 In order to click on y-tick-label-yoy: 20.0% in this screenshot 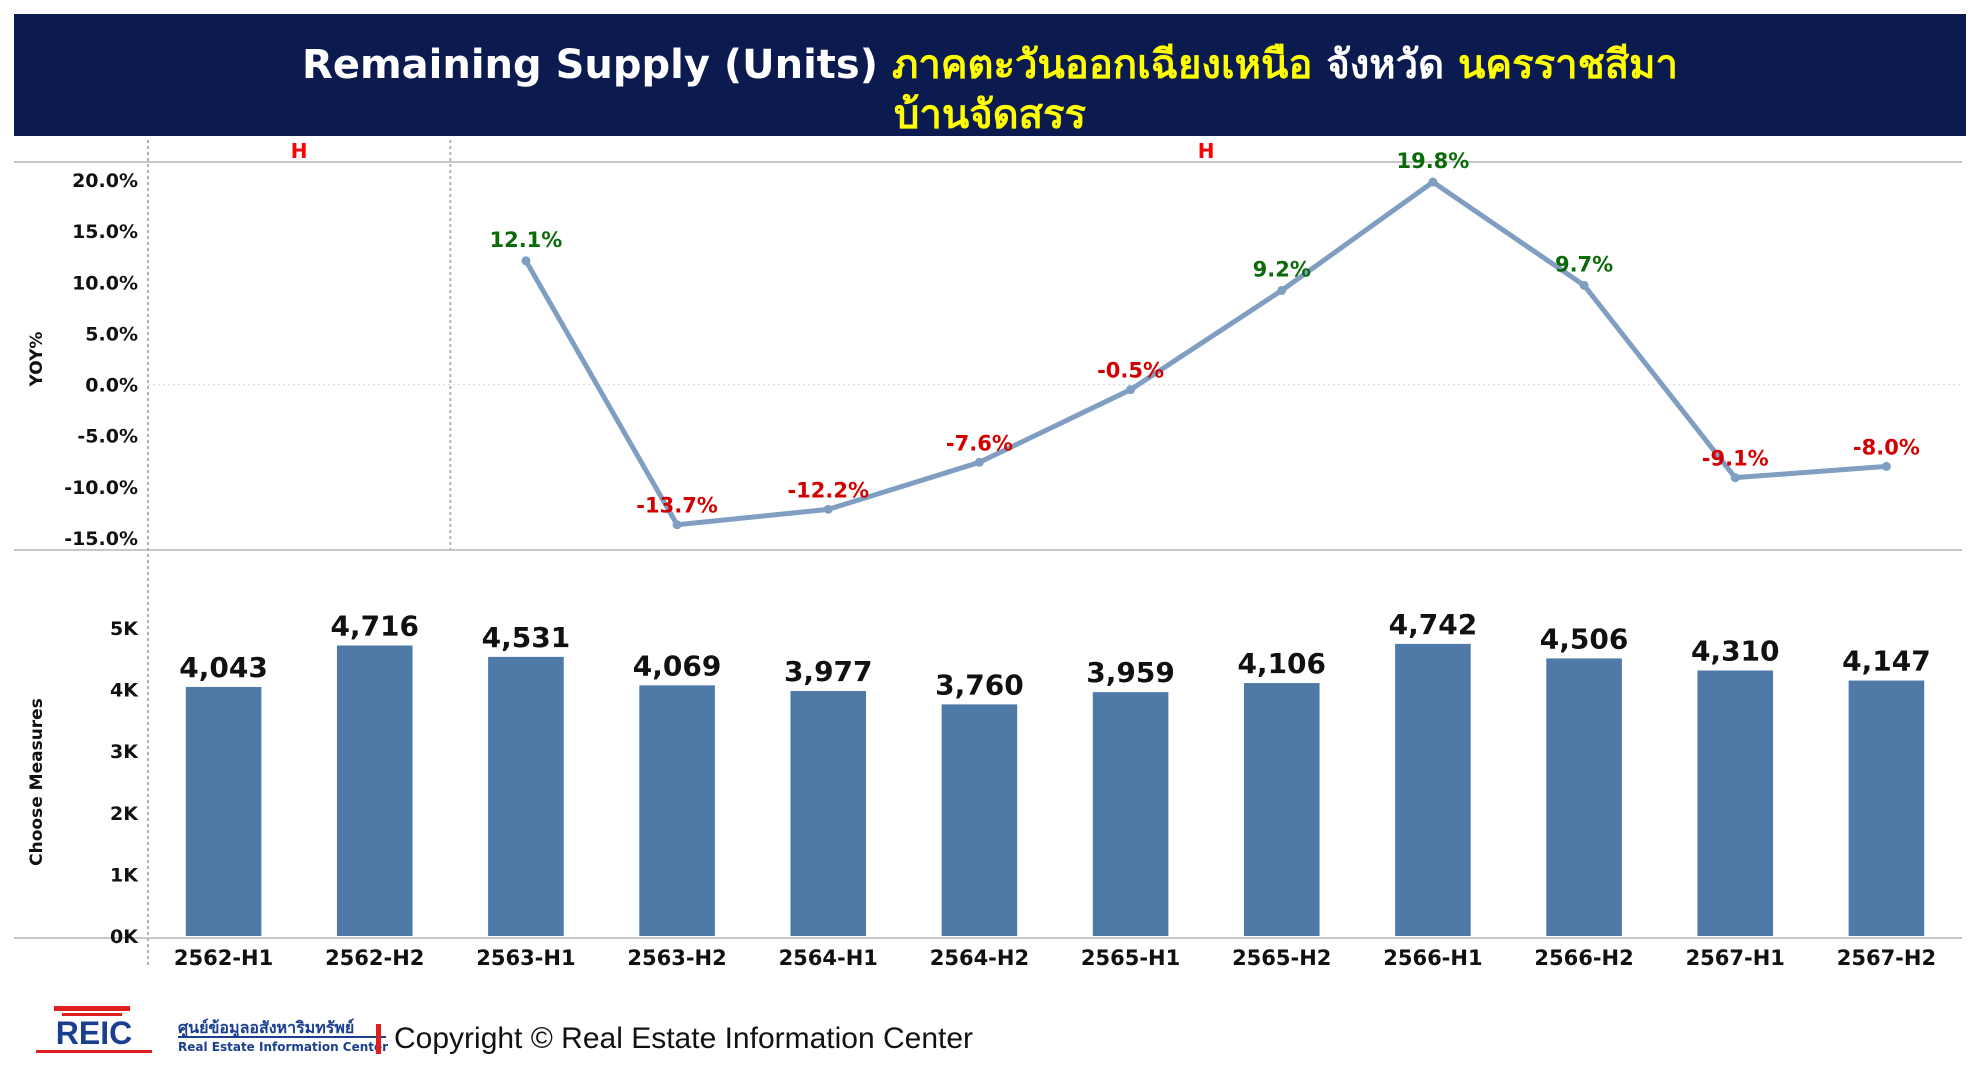, I will do `click(105, 181)`.